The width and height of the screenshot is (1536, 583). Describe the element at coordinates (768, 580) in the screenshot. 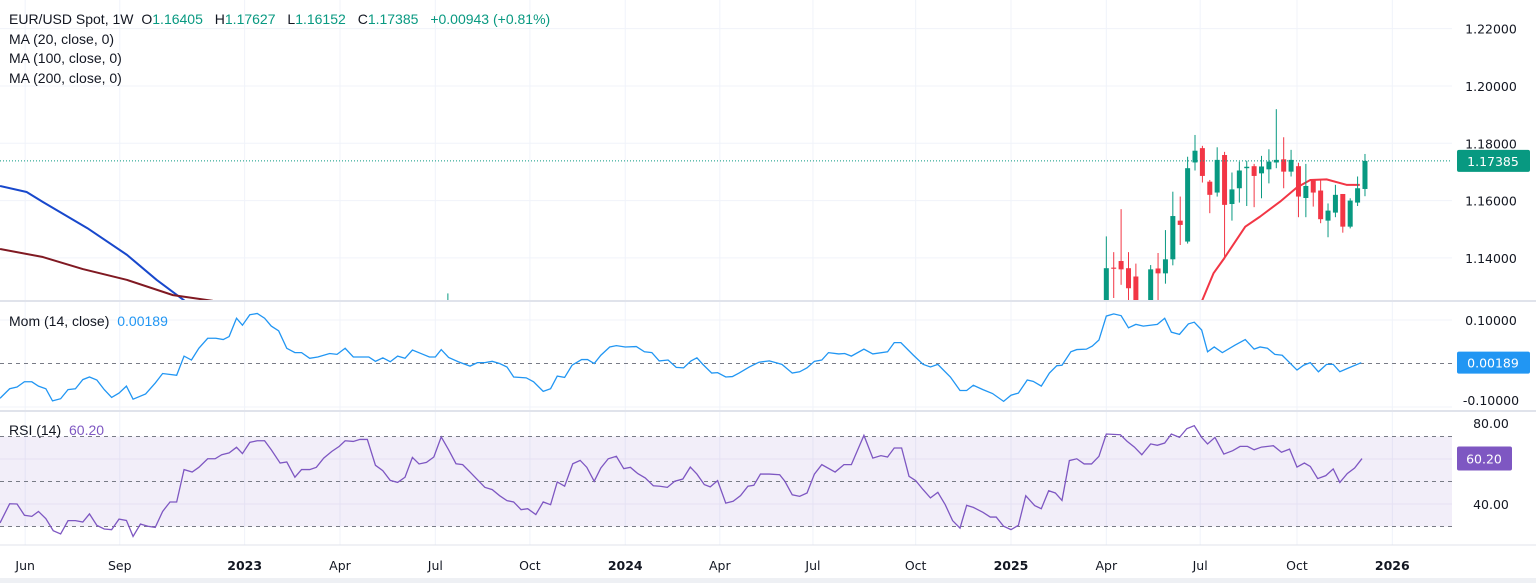

I see `bottom-strip` at that location.